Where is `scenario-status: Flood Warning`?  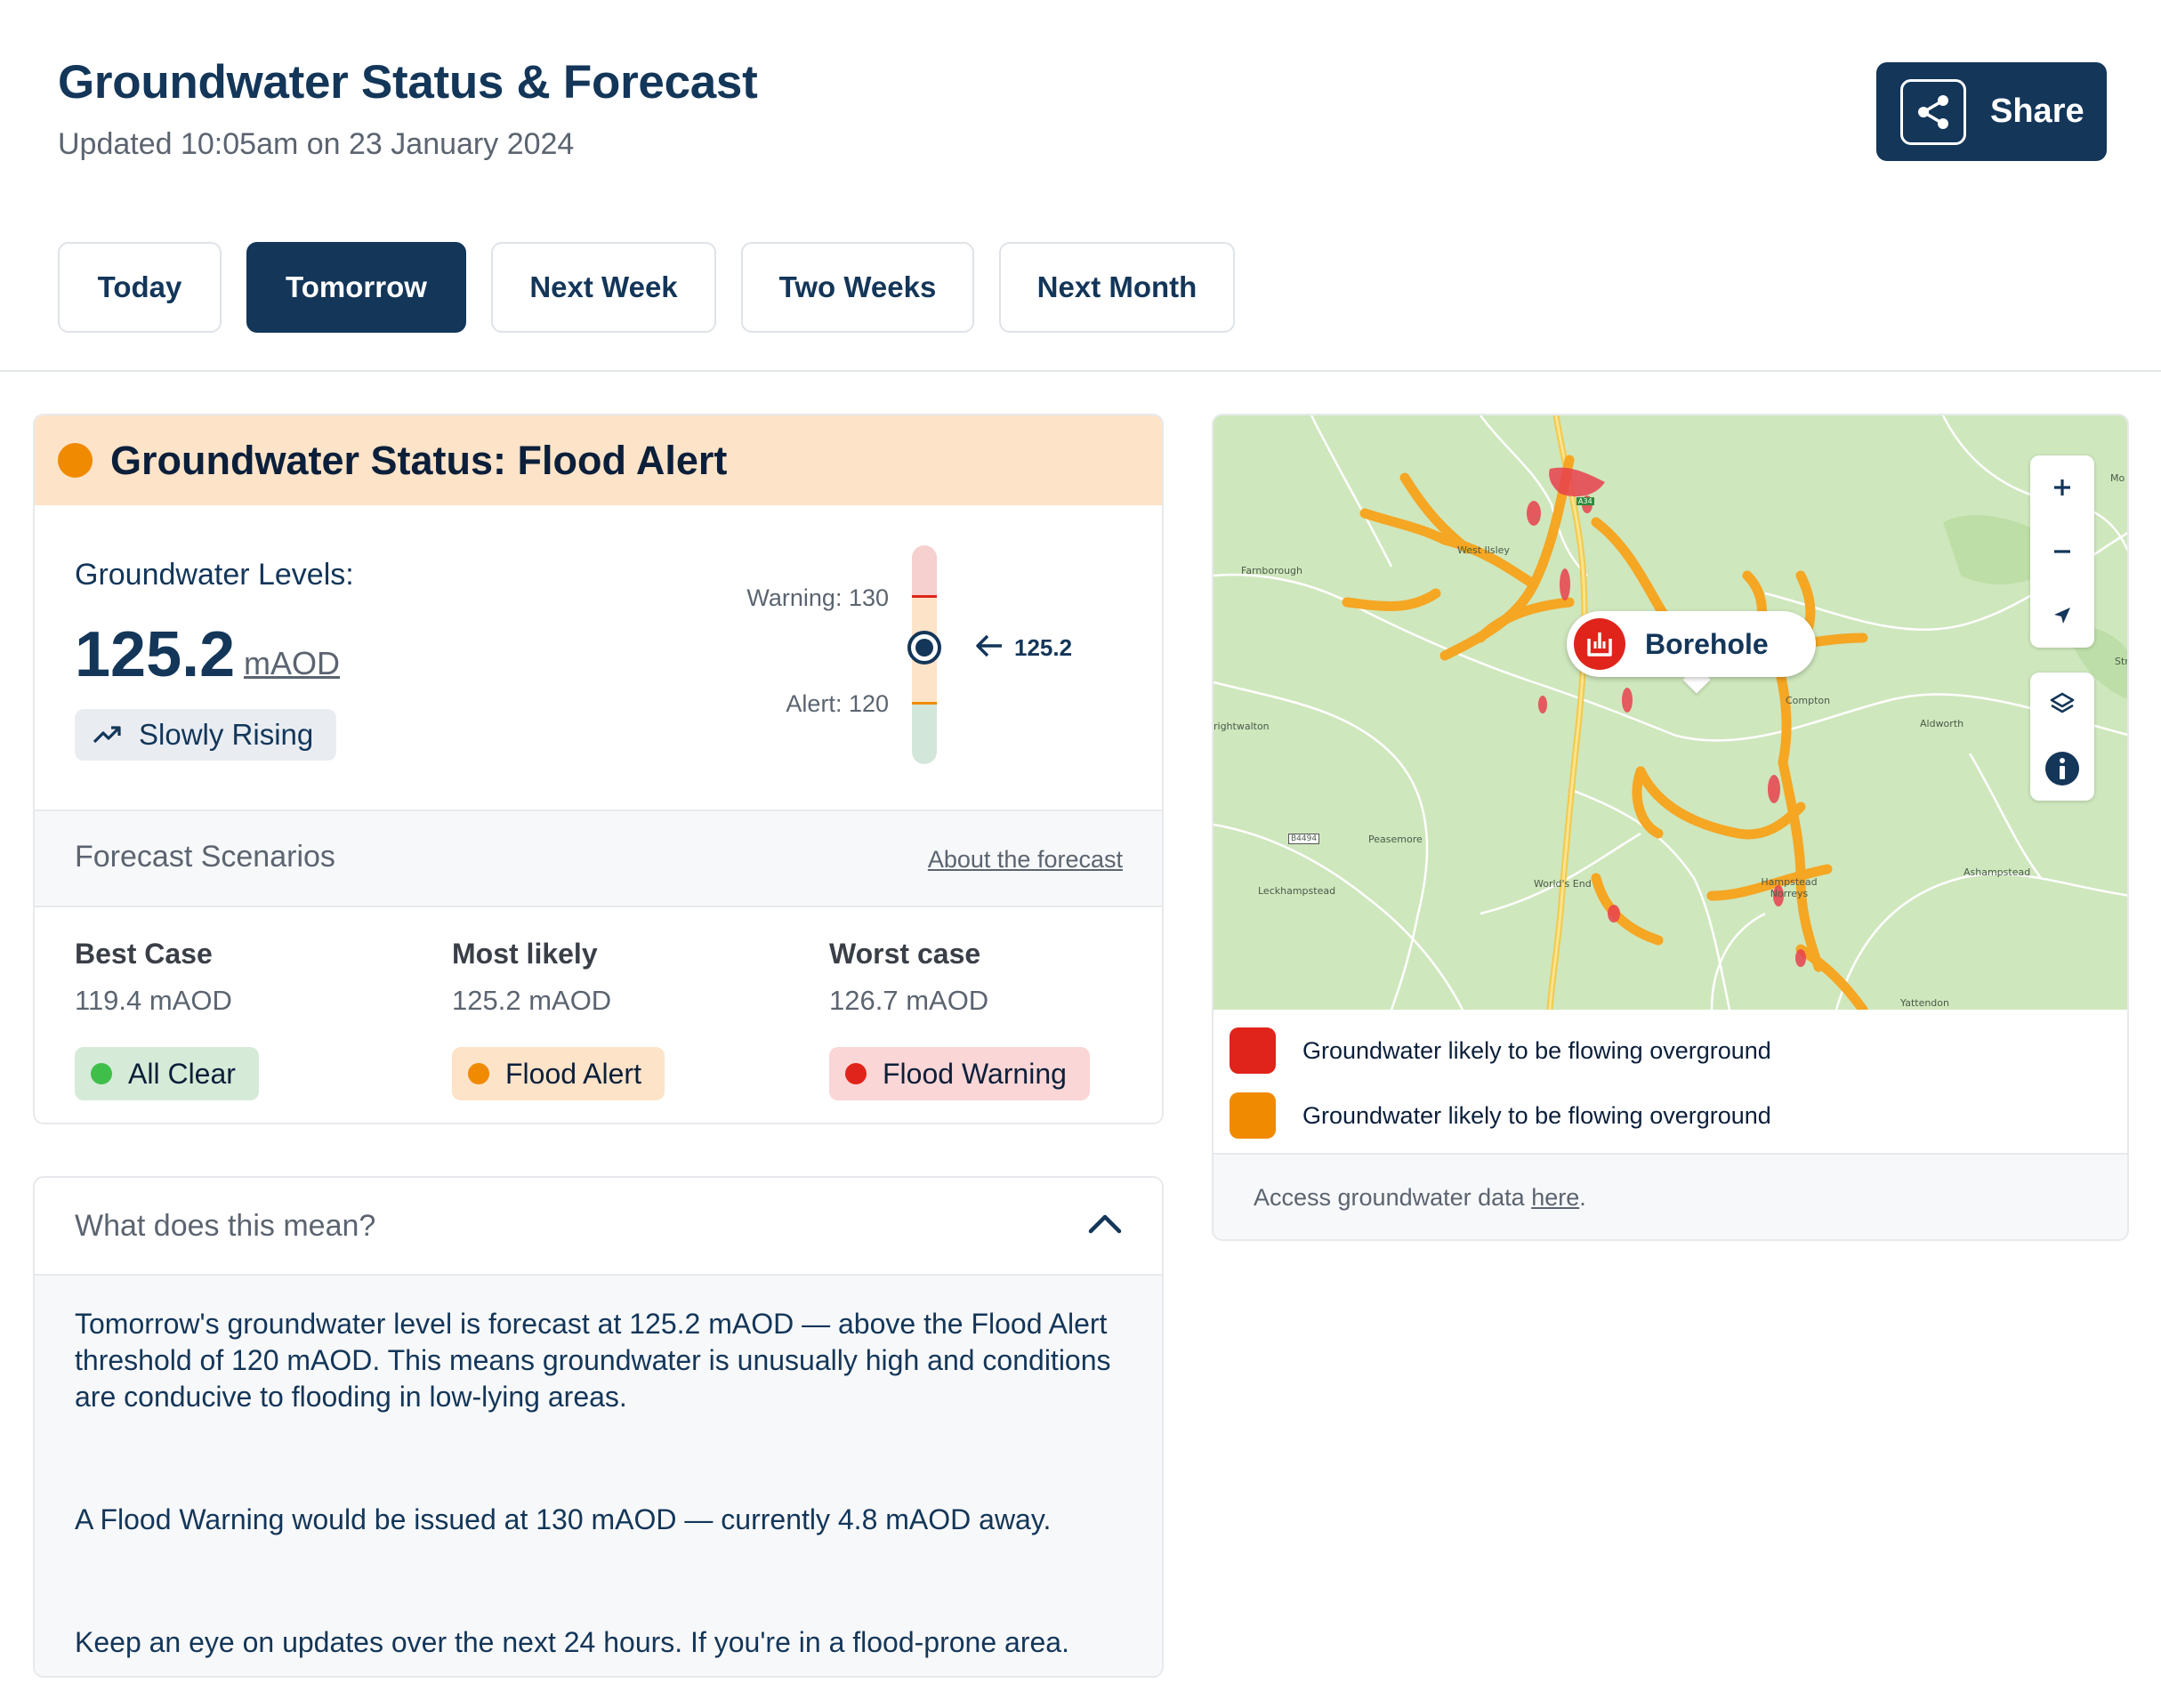 scenario-status: Flood Warning is located at coordinates (975, 1073).